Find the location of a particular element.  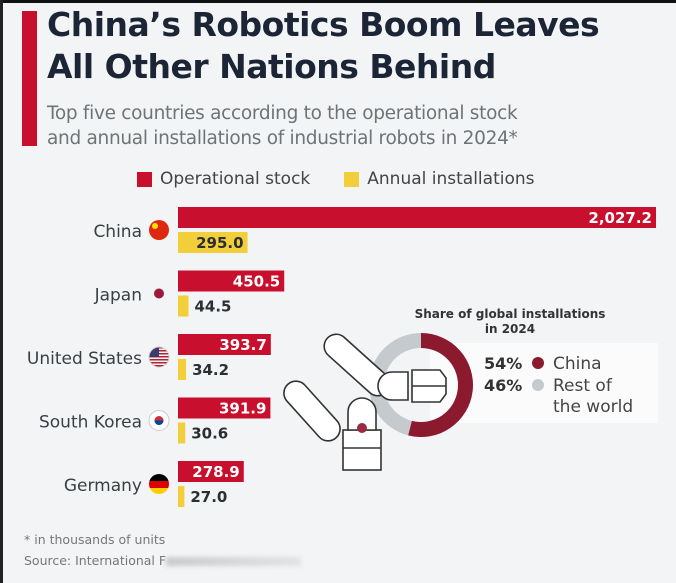

donut-legend-value: 54% is located at coordinates (503, 363).